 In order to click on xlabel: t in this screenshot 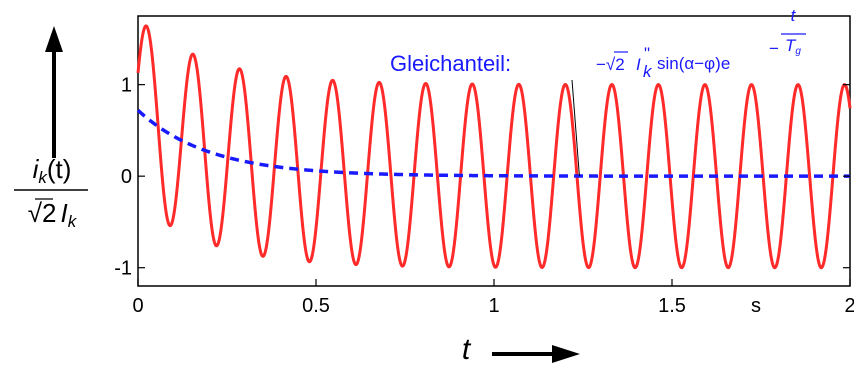, I will do `click(467, 349)`.